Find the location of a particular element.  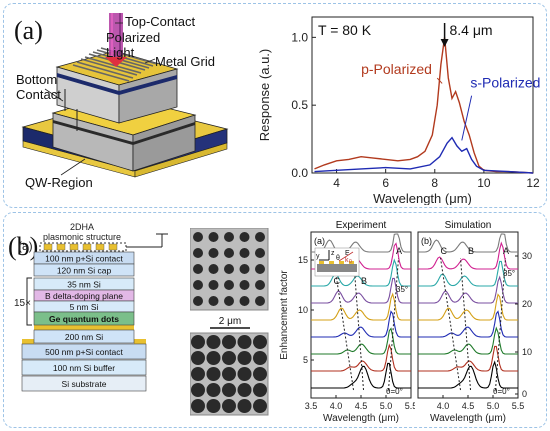

y-tick-label: 10 is located at coordinates (303, 310).